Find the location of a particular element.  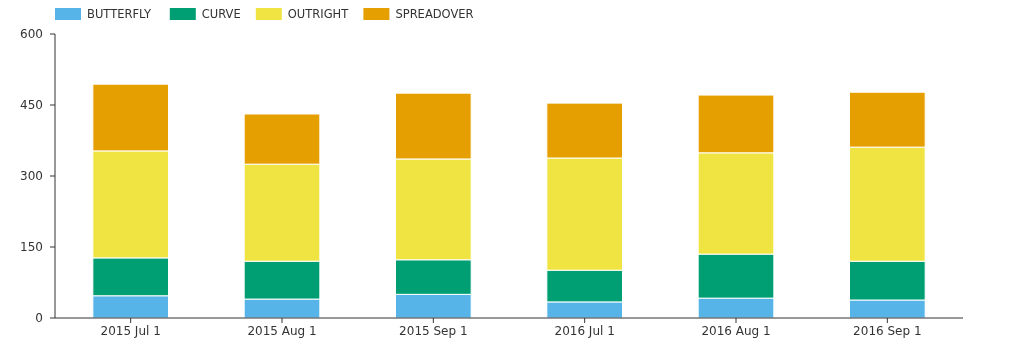

x-tick-label: 2016 Aug 1 is located at coordinates (736, 331).